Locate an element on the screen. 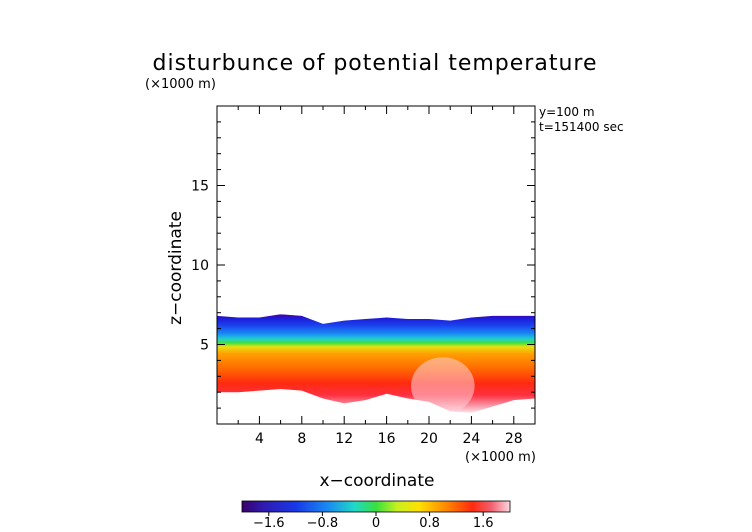 The image size is (752, 532). x-tick-label: 4 is located at coordinates (259, 439).